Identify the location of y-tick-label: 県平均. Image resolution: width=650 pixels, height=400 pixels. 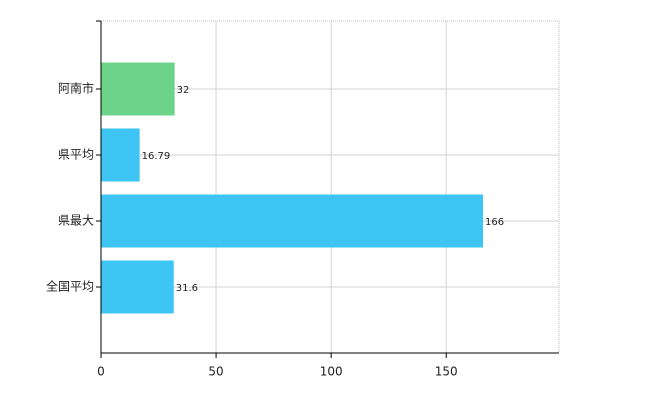
(76, 155).